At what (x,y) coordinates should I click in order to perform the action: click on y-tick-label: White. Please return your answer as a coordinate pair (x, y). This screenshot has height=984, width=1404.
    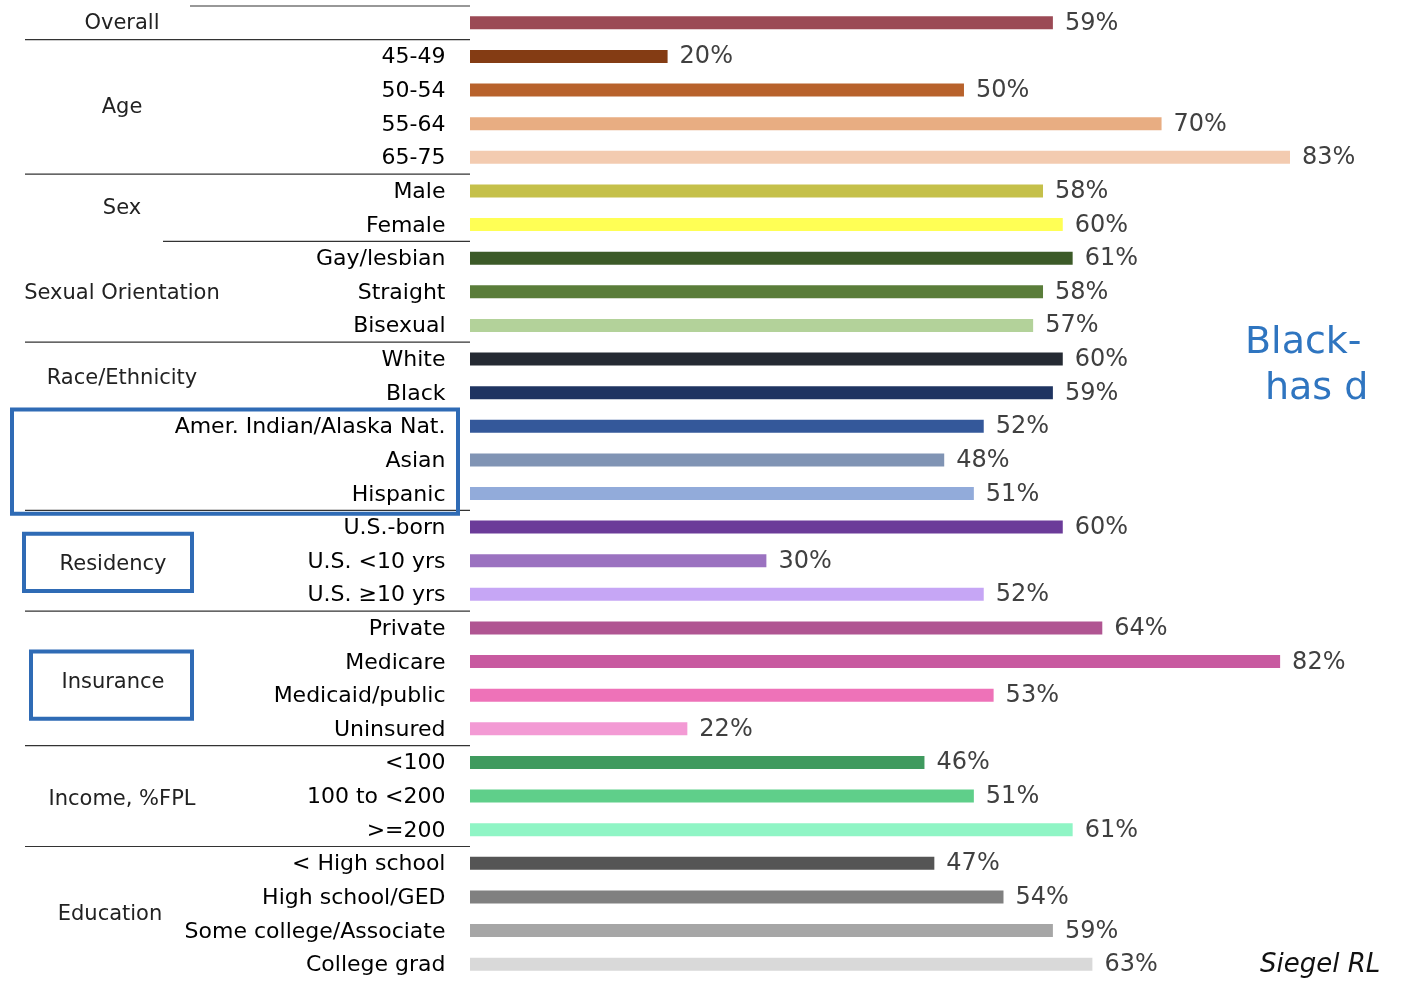
    Looking at the image, I should click on (413, 359).